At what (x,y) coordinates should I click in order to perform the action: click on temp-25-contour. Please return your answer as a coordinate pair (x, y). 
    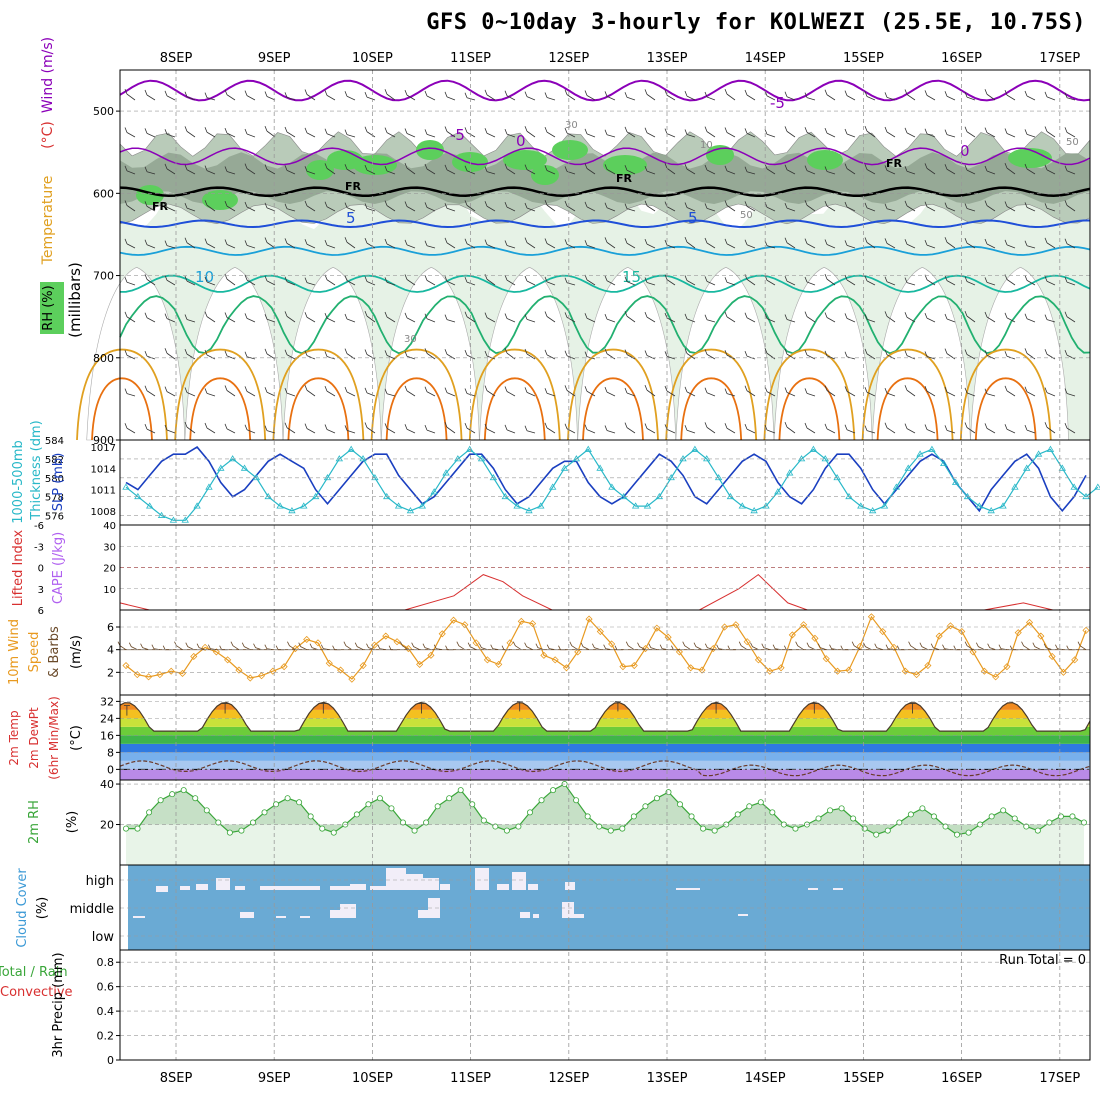
    Looking at the image, I should click on (514, 394).